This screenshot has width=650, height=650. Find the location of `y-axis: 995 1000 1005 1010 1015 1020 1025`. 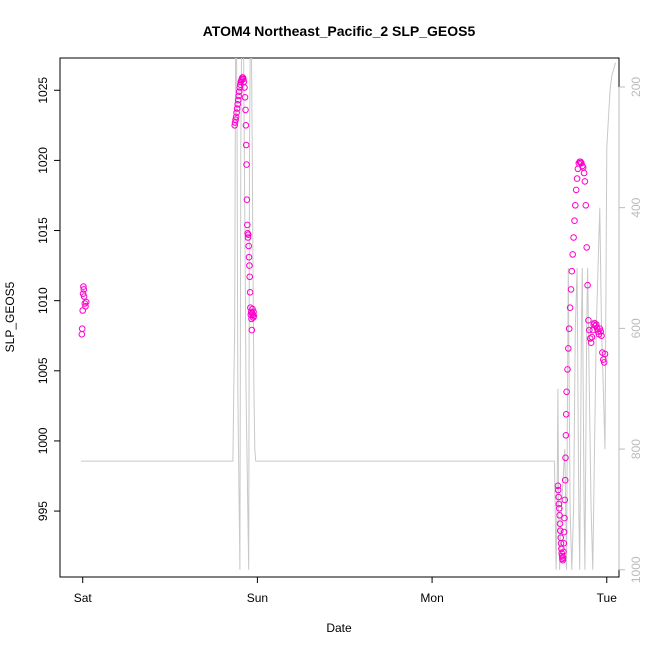

y-axis: 995 1000 1005 1010 1015 1020 1025 is located at coordinates (48, 299).